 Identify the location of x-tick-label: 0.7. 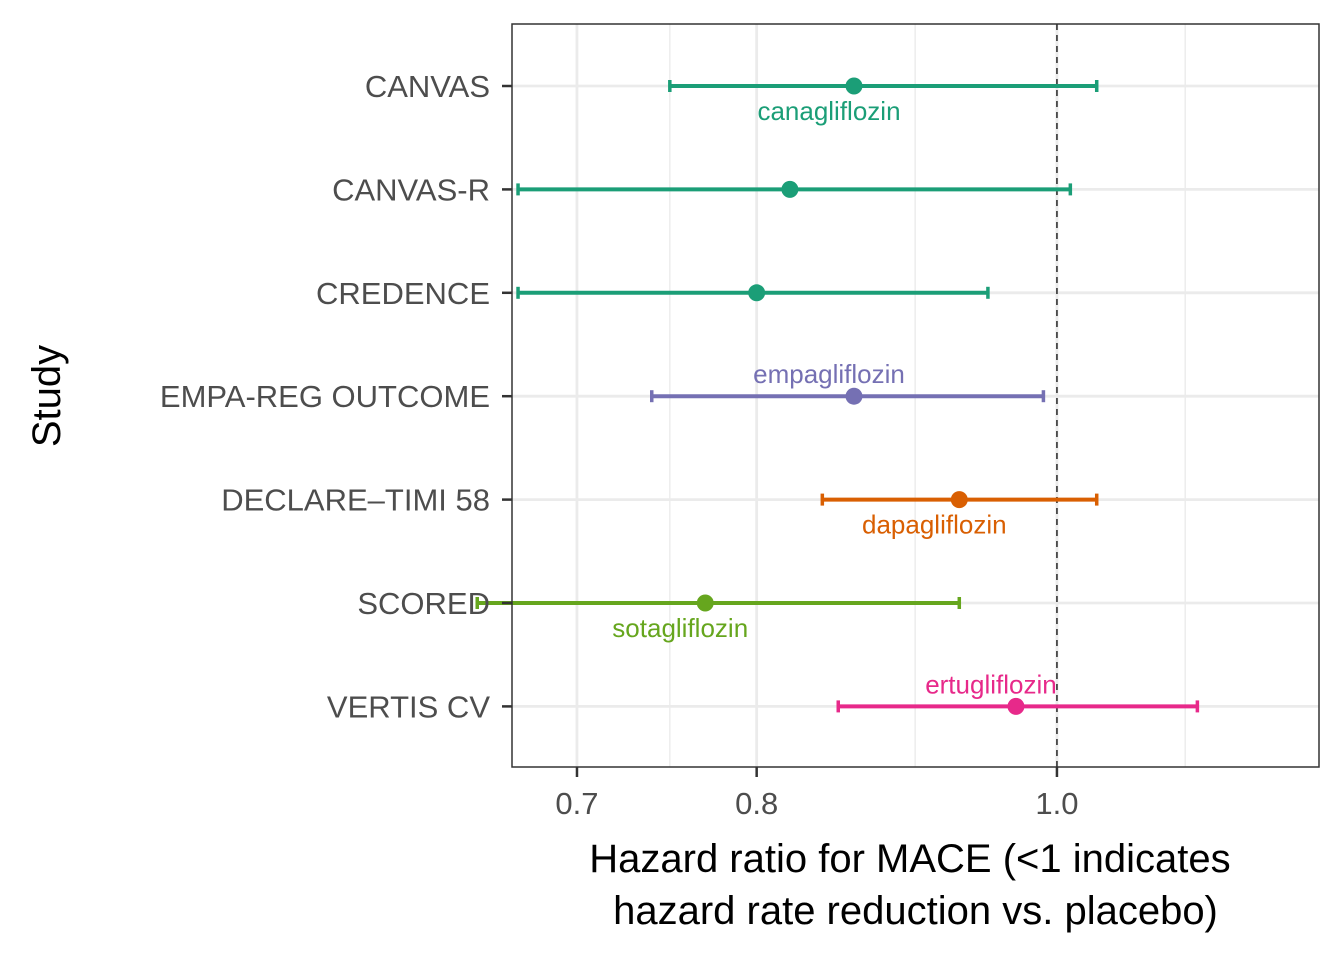
(576, 803).